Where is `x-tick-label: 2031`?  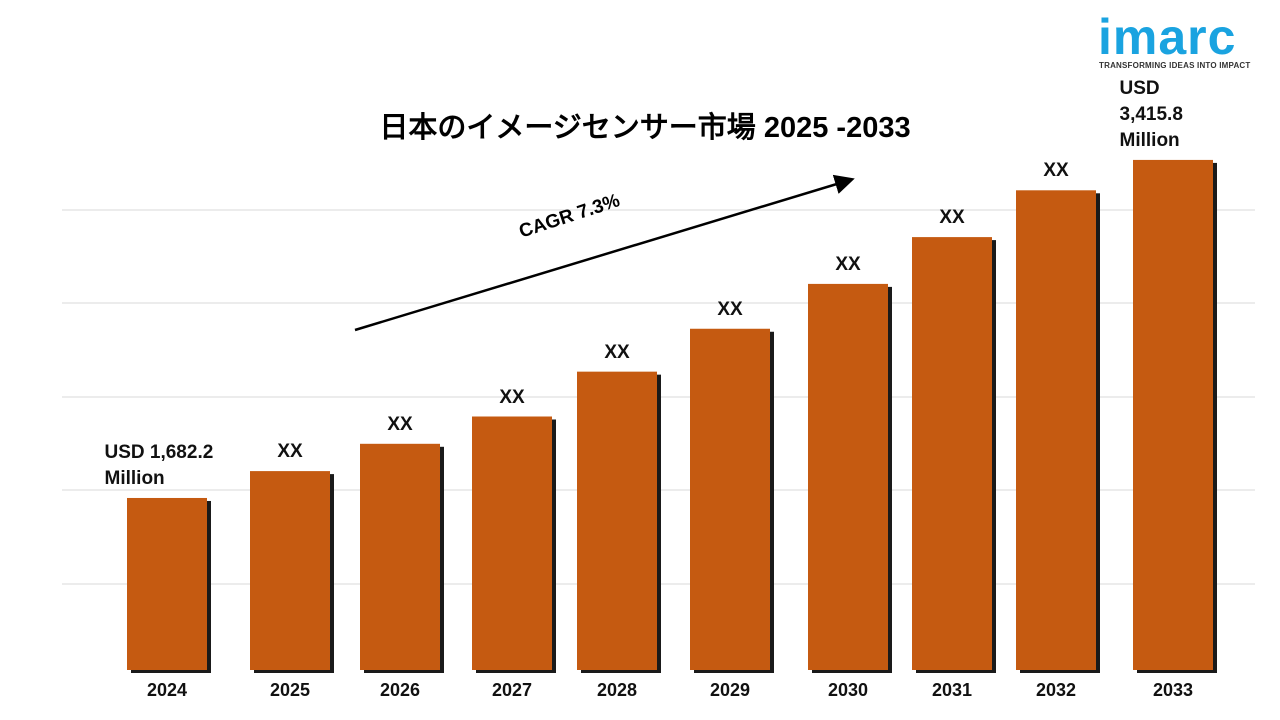
x-tick-label: 2031 is located at coordinates (952, 690).